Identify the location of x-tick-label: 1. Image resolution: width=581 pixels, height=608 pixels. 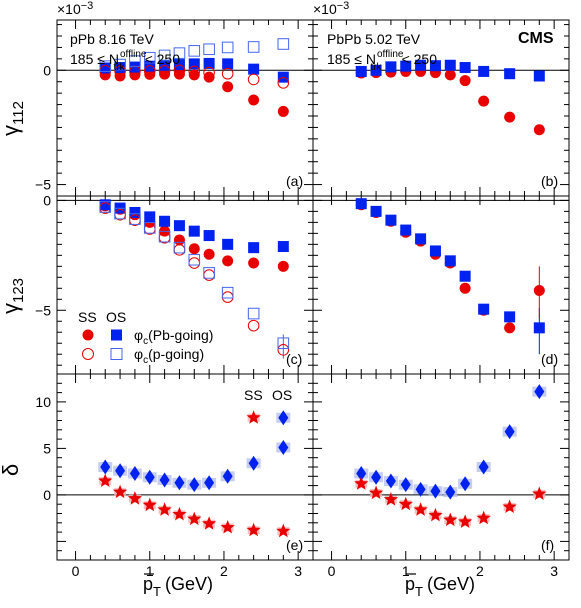
(150, 571).